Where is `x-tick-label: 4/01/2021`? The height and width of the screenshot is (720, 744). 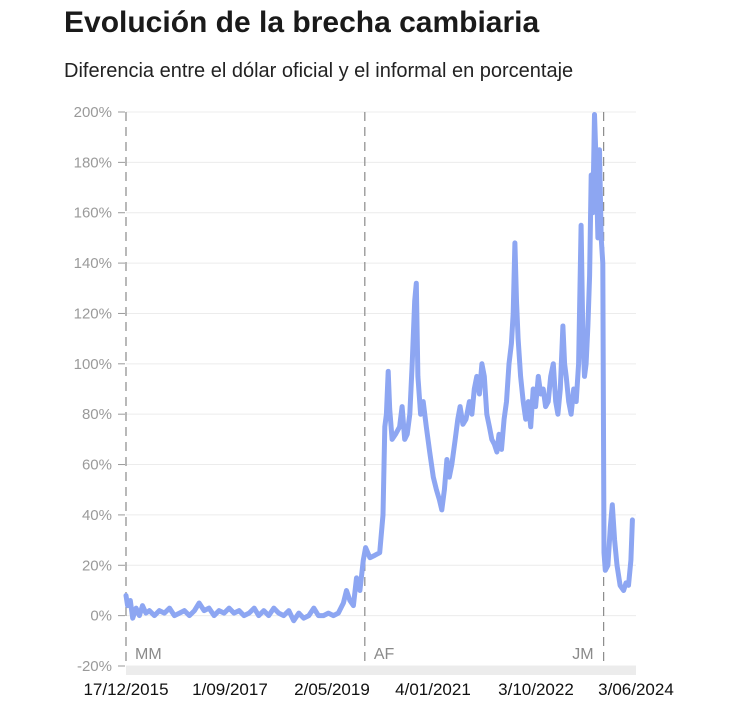
x-tick-label: 4/01/2021 is located at coordinates (433, 689).